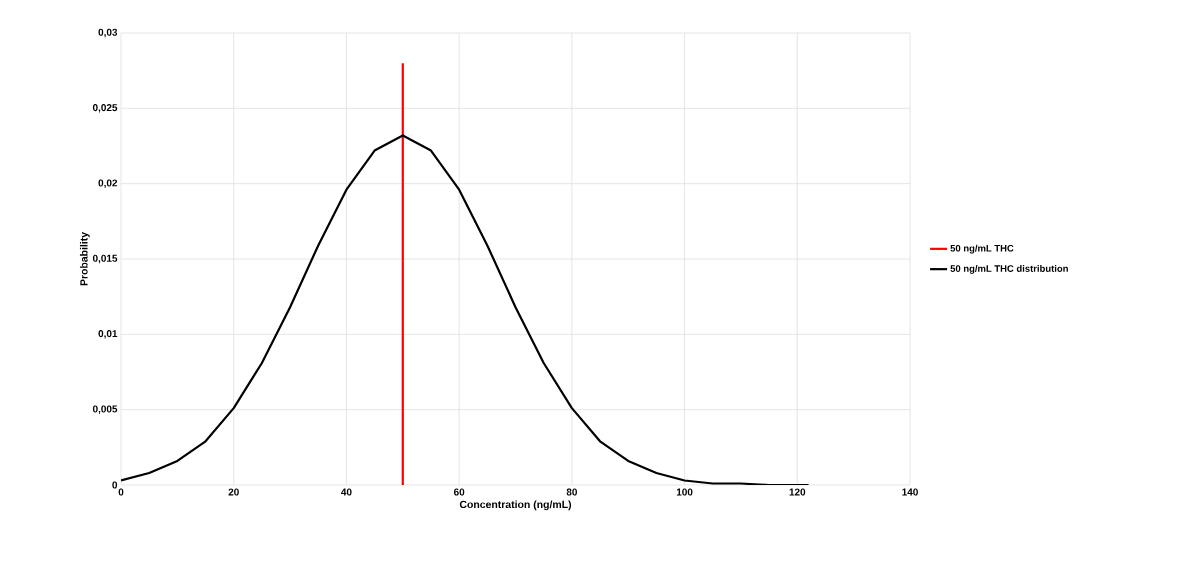 This screenshot has width=1196, height=568. I want to click on y-tick-label: 0,005, so click(105, 409).